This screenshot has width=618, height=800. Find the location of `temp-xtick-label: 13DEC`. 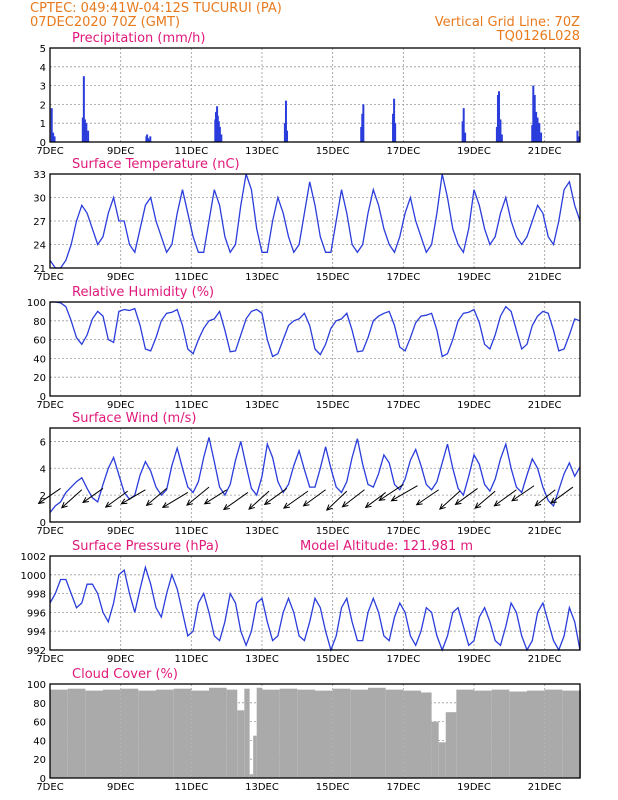

temp-xtick-label: 13DEC is located at coordinates (262, 277).